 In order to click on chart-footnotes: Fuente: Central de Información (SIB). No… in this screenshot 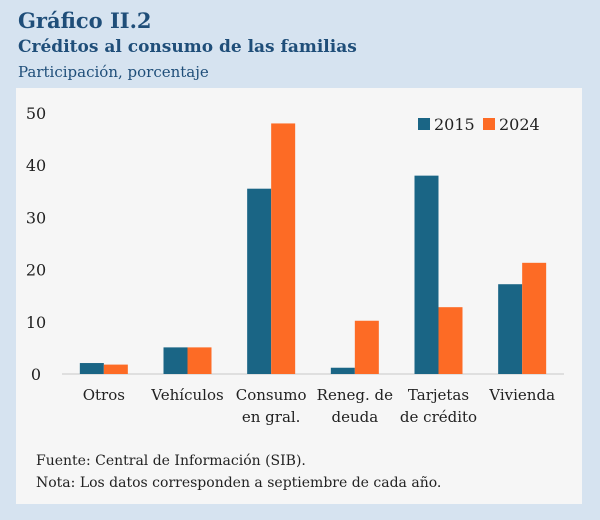, I will do `click(238, 472)`.